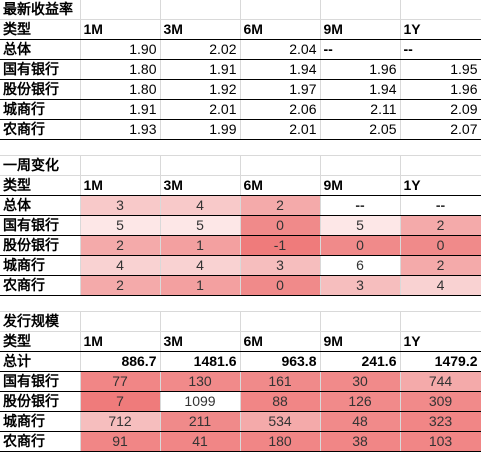 The image size is (481, 452). I want to click on value-cell: 241.6, so click(360, 361).